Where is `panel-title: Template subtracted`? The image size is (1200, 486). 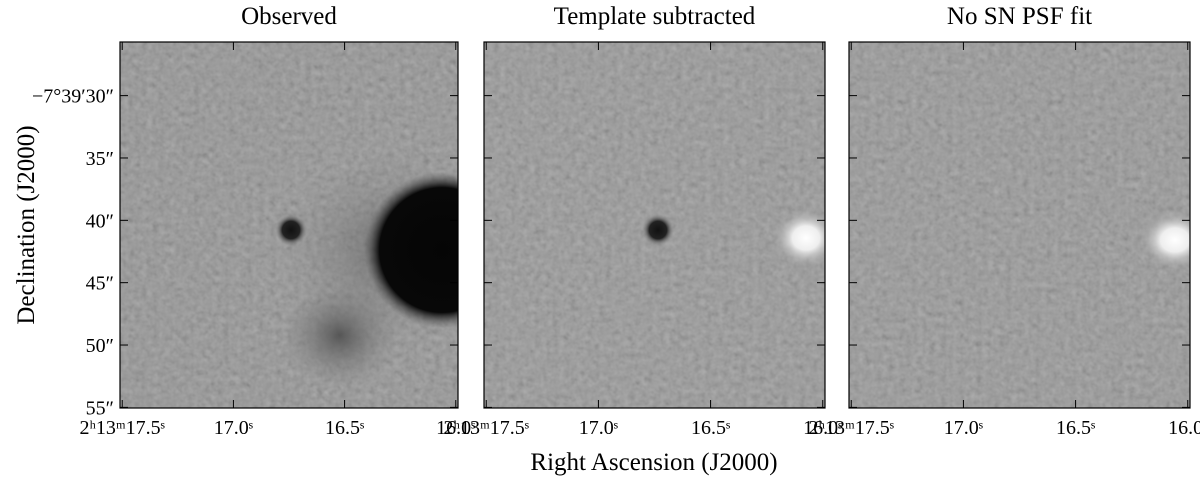
panel-title: Template subtracted is located at coordinates (655, 16).